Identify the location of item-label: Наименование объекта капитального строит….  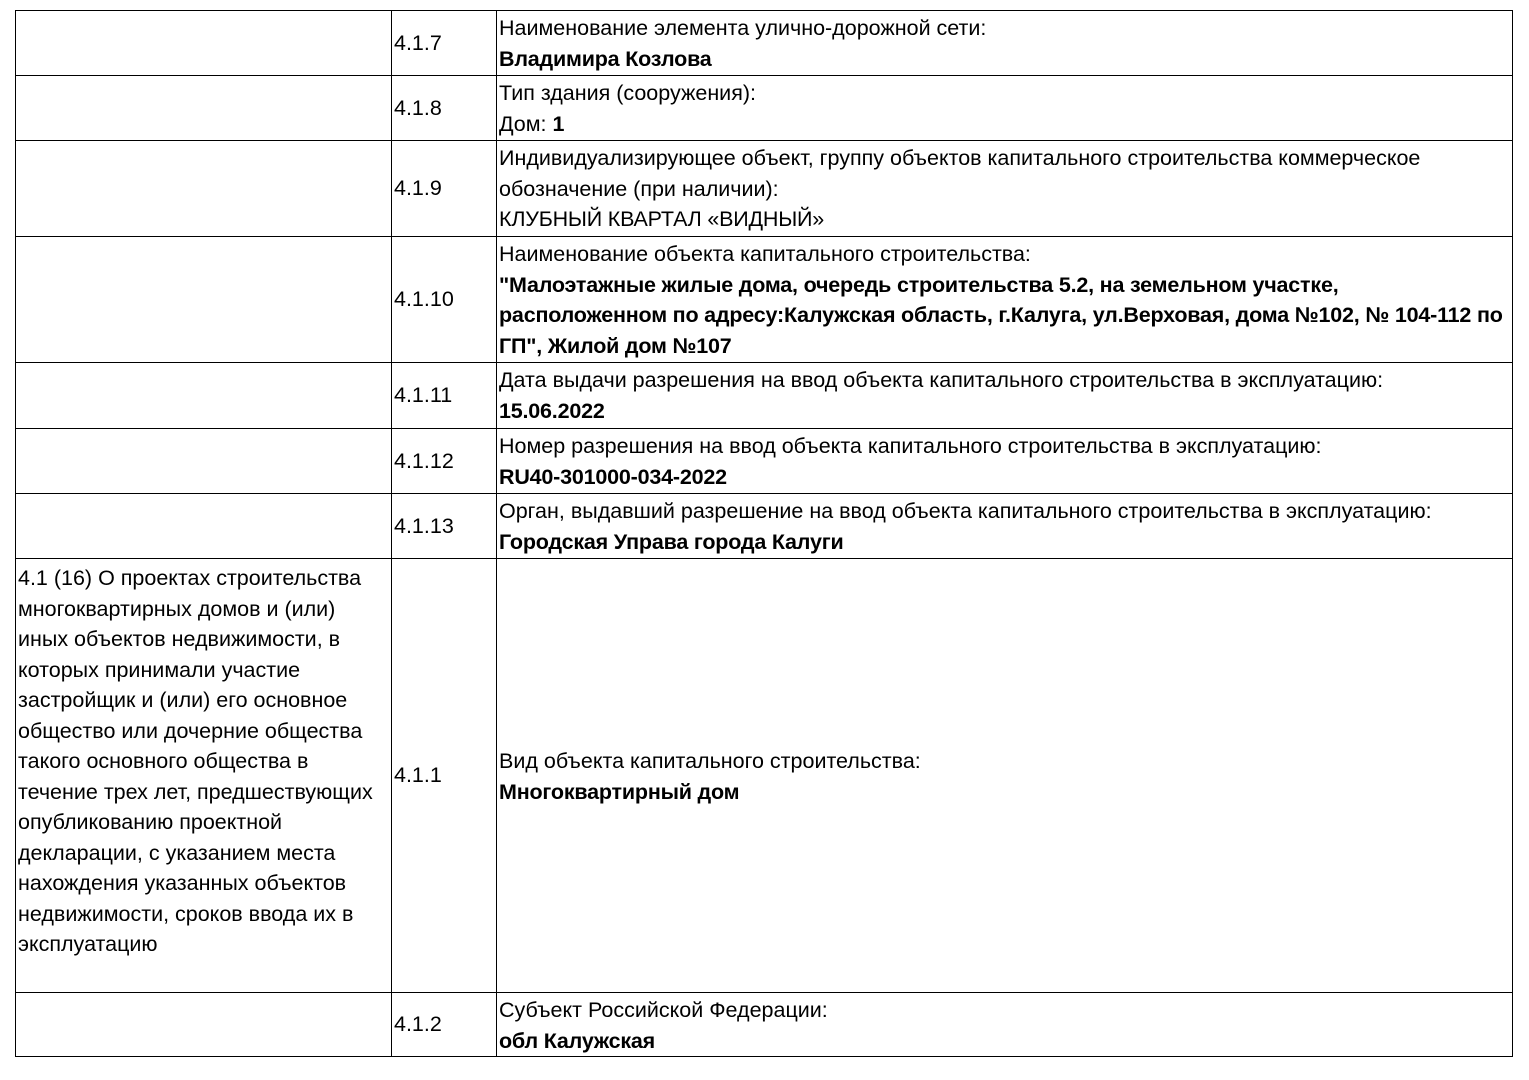
(765, 254).